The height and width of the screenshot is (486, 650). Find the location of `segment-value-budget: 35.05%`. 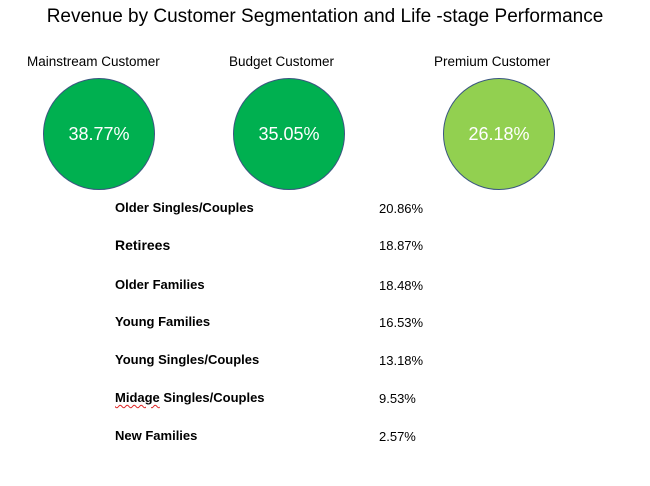

segment-value-budget: 35.05% is located at coordinates (289, 133).